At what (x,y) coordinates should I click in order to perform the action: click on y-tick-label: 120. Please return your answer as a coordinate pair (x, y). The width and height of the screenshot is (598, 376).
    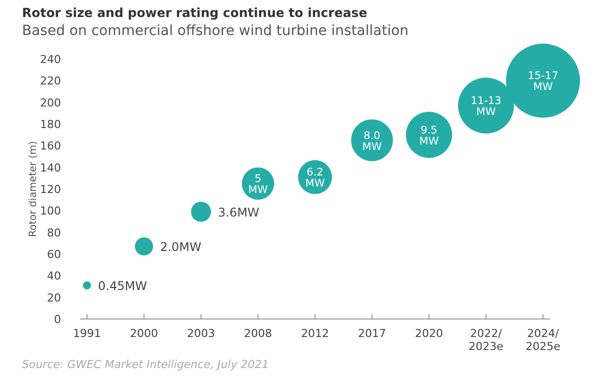
    Looking at the image, I should click on (50, 189).